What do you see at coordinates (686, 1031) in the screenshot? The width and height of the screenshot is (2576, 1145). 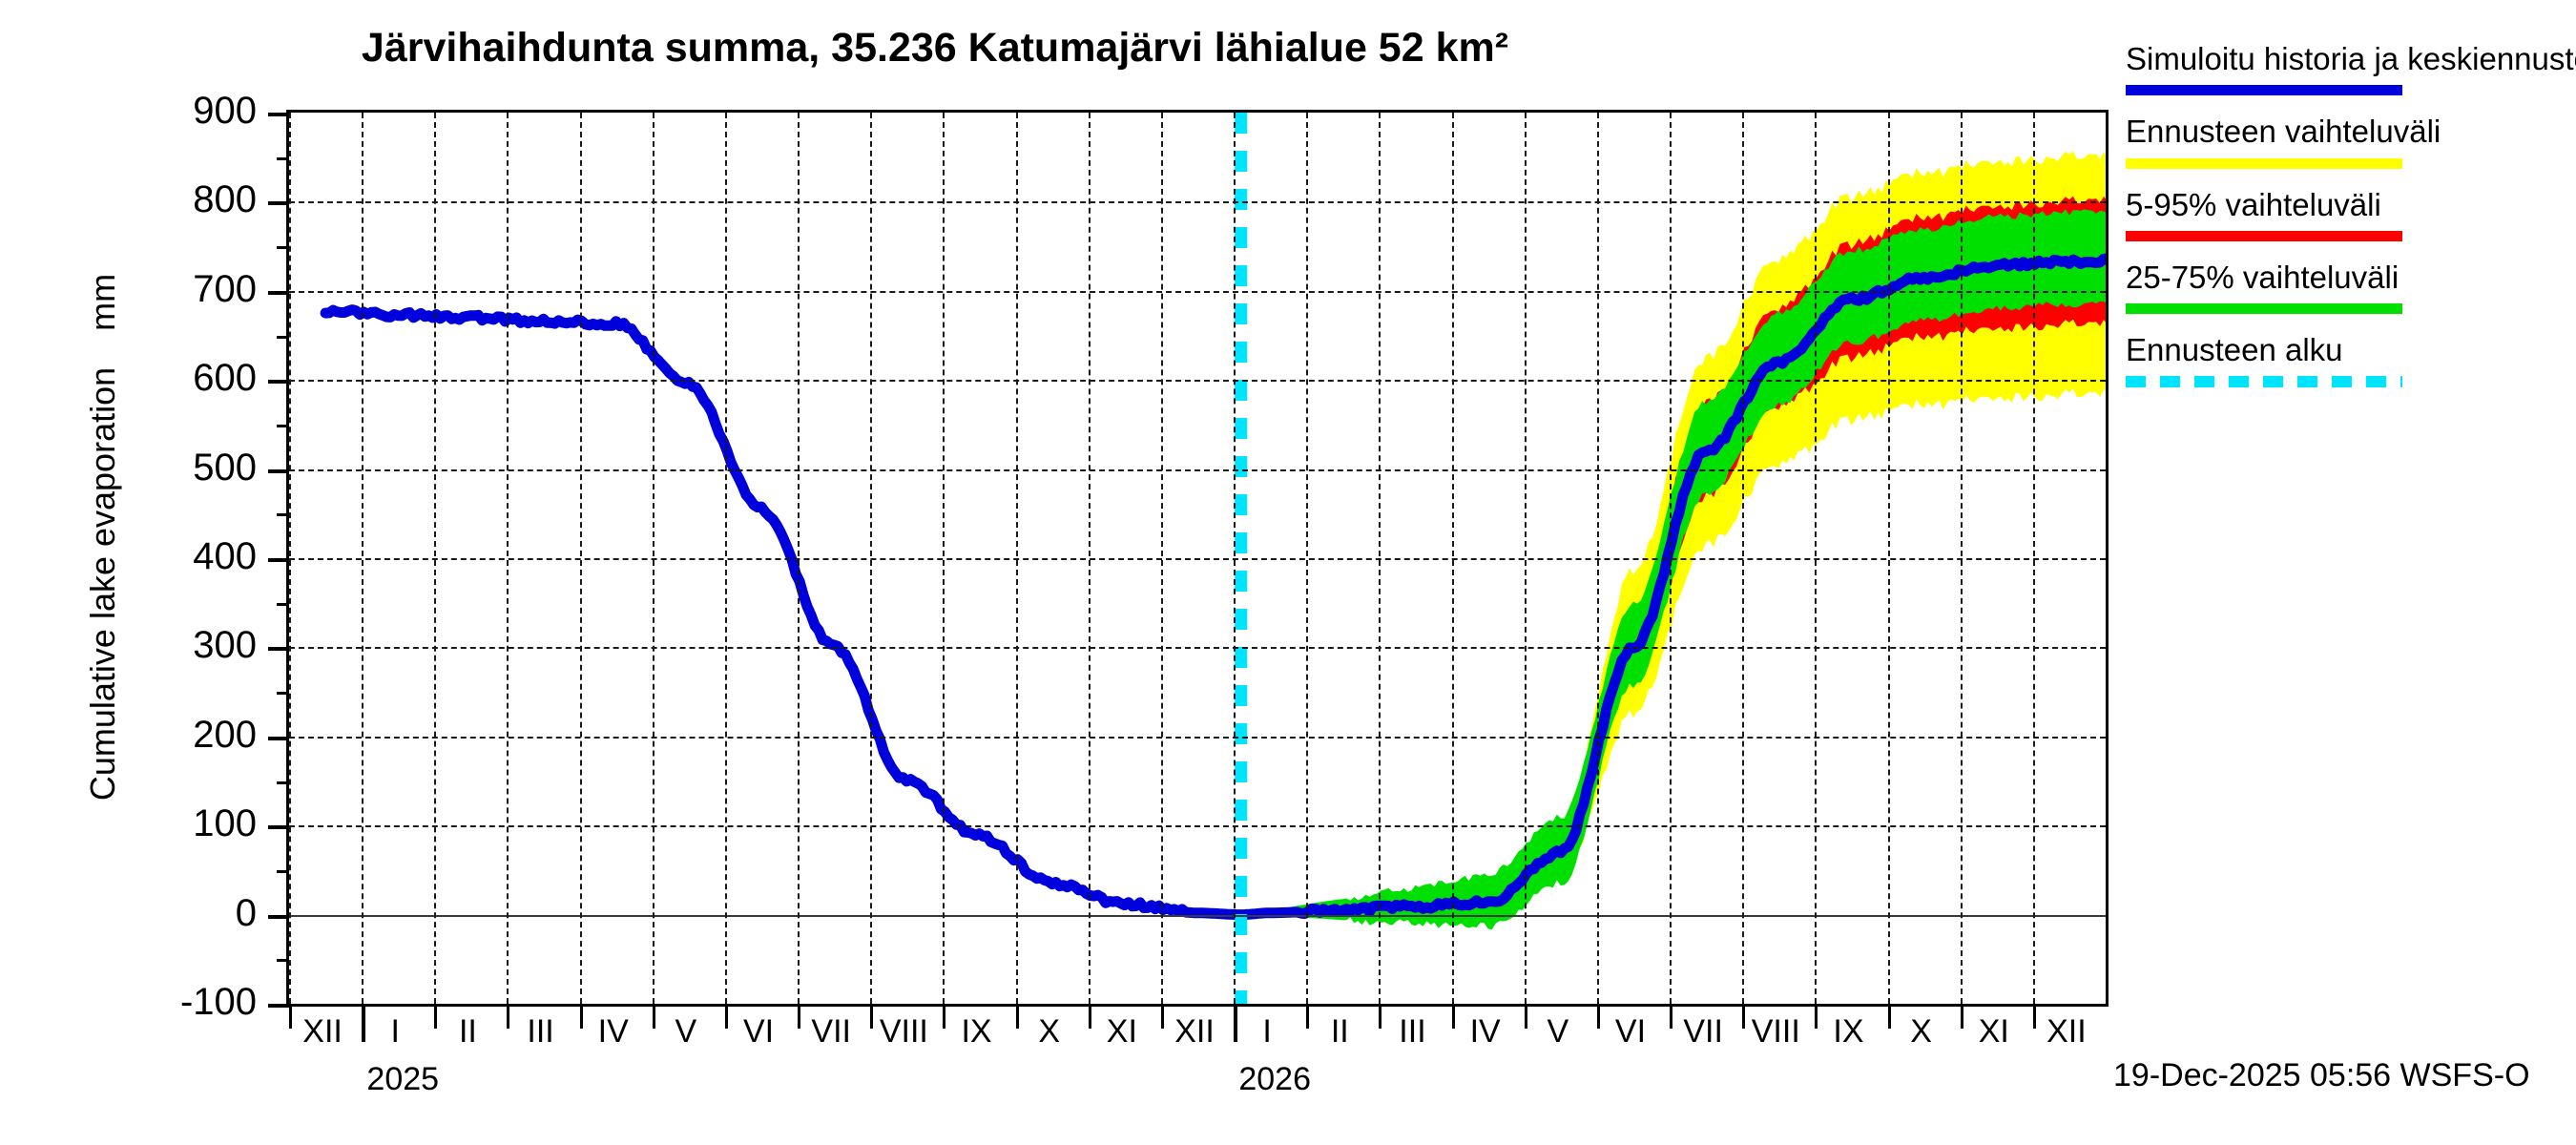 I see `x-tick-label: V` at bounding box center [686, 1031].